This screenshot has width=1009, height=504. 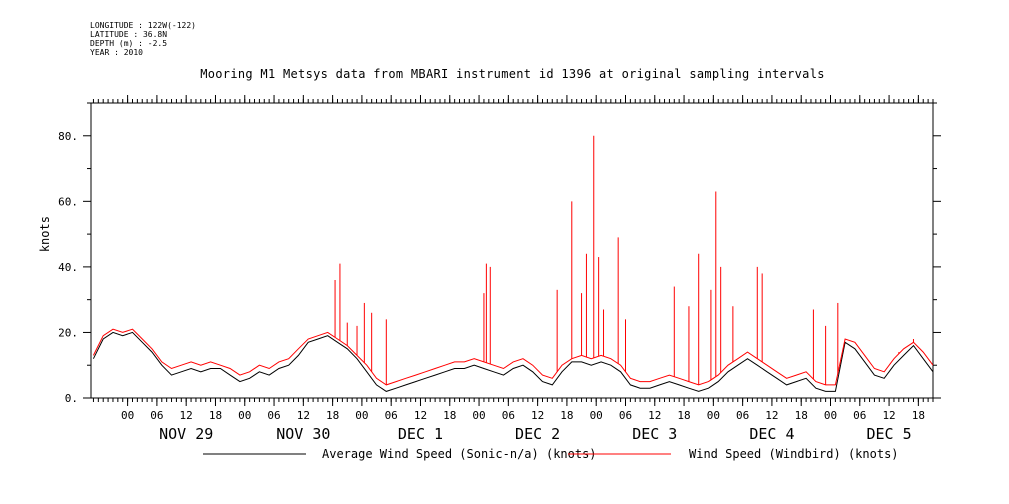 What do you see at coordinates (420, 434) in the screenshot?
I see `day-label: DEC 1` at bounding box center [420, 434].